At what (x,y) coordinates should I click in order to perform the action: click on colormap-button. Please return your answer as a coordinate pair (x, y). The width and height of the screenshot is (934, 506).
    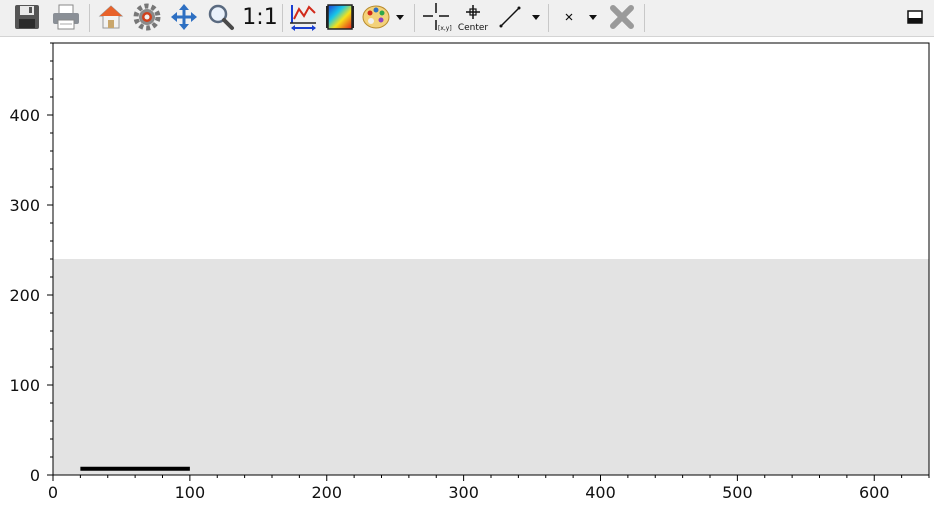
    Looking at the image, I should click on (340, 17).